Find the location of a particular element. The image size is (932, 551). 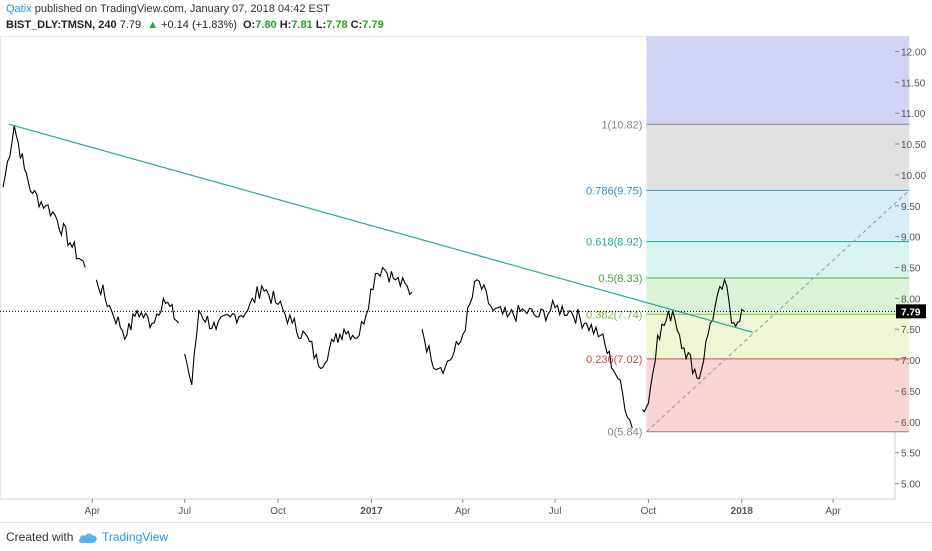

footer: Created with TradingView is located at coordinates (466, 536).